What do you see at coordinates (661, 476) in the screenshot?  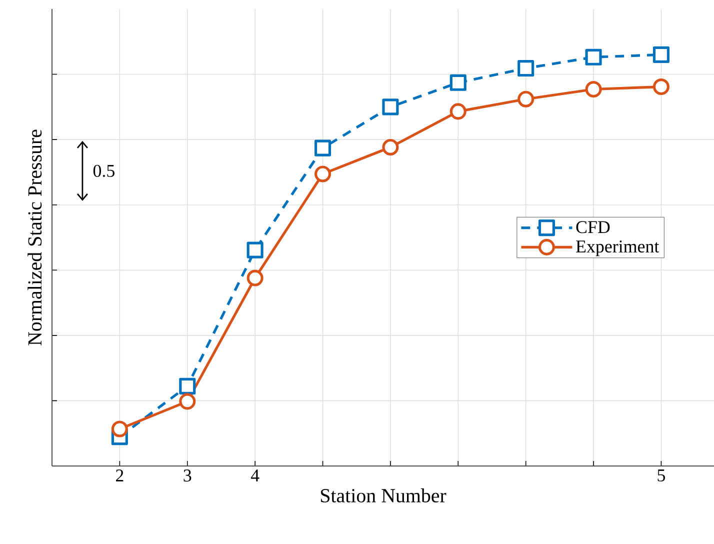 I see `x-tick-label: 5` at bounding box center [661, 476].